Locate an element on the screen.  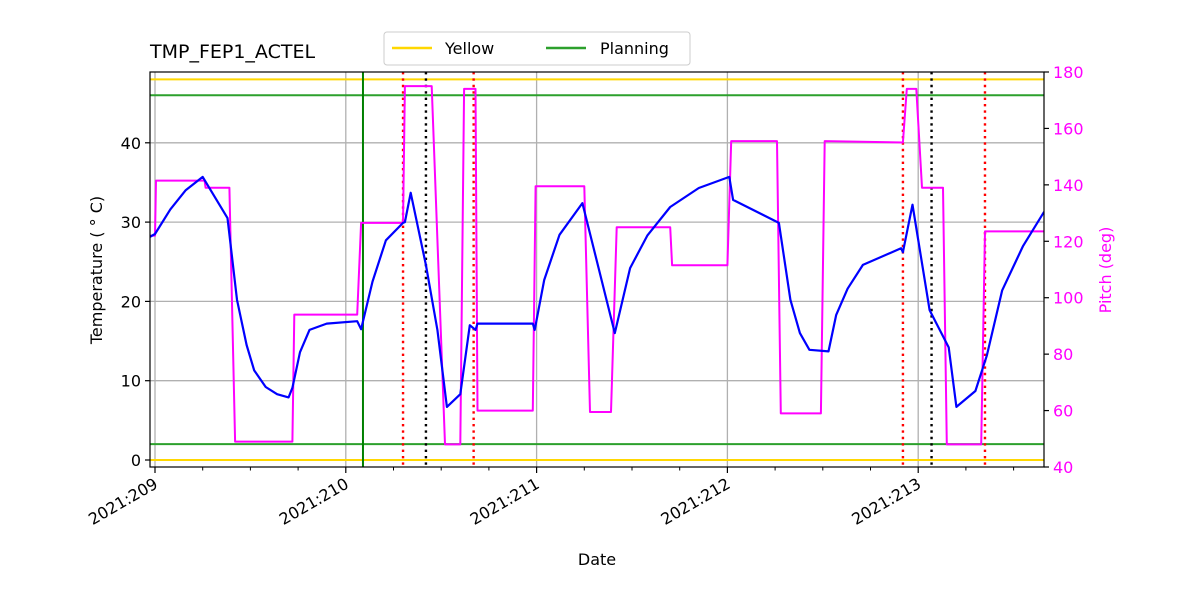
y-left-tick-label: 30 is located at coordinates (131, 222).